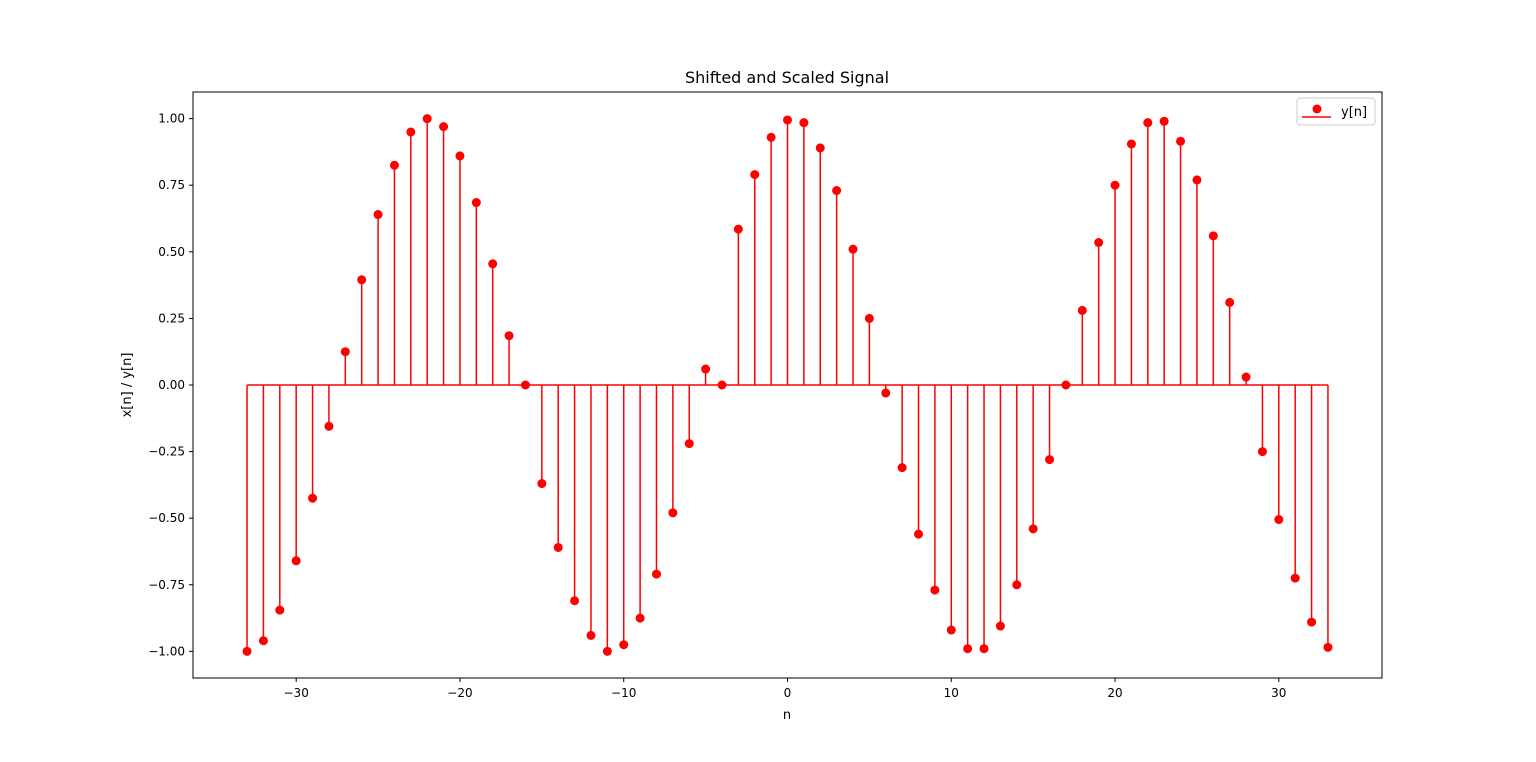 The height and width of the screenshot is (762, 1536). I want to click on y-tick-label: 1.00, so click(171, 119).